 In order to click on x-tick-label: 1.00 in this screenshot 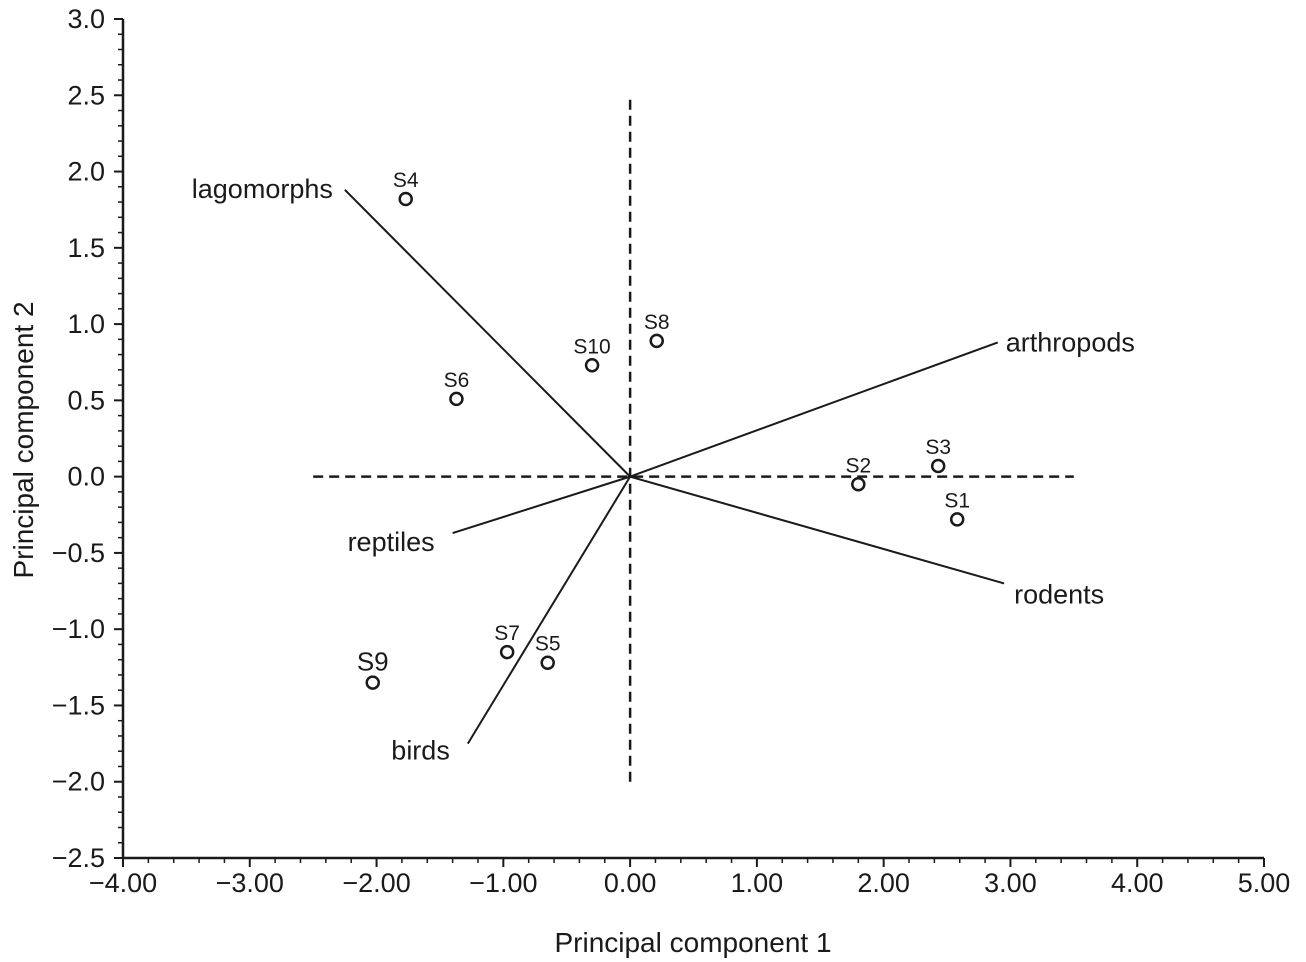, I will do `click(757, 883)`.